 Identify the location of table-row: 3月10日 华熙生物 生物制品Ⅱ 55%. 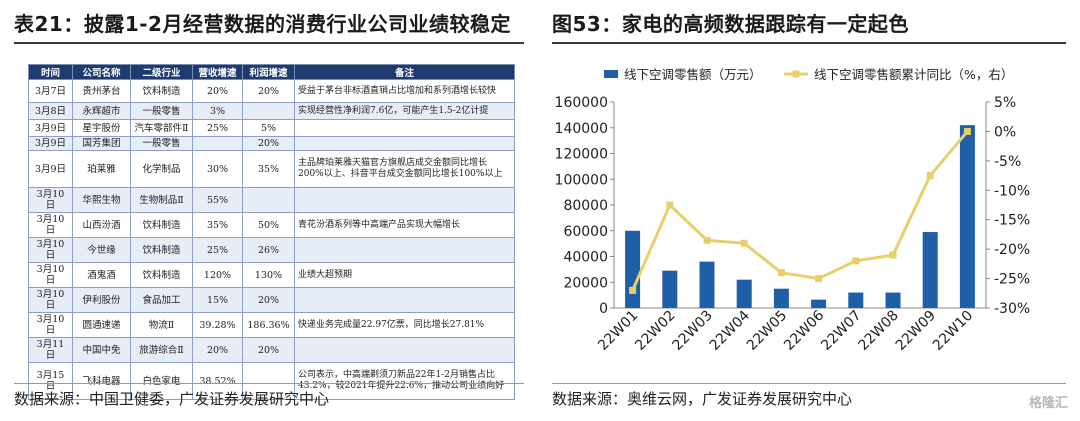
(271, 200).